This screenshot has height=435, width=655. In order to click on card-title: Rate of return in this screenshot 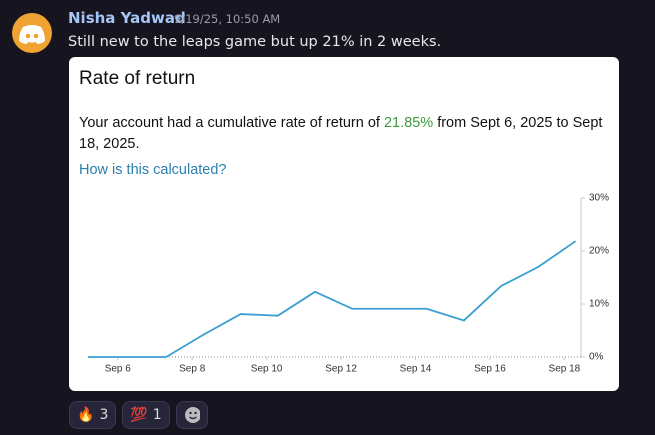, I will do `click(137, 78)`.